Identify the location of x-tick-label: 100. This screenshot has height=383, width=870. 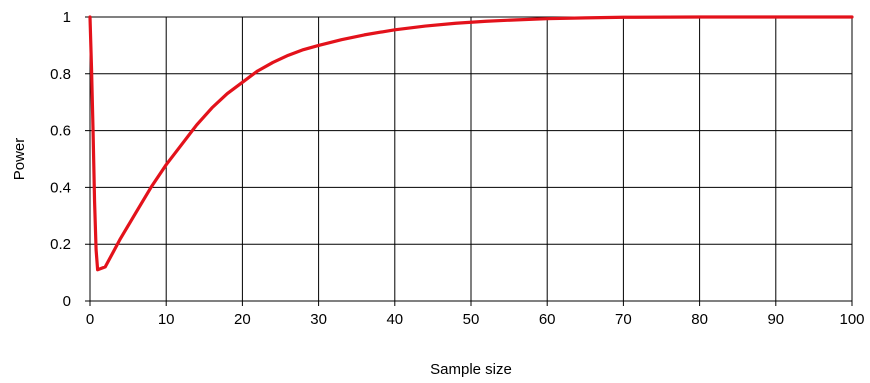
(851, 319).